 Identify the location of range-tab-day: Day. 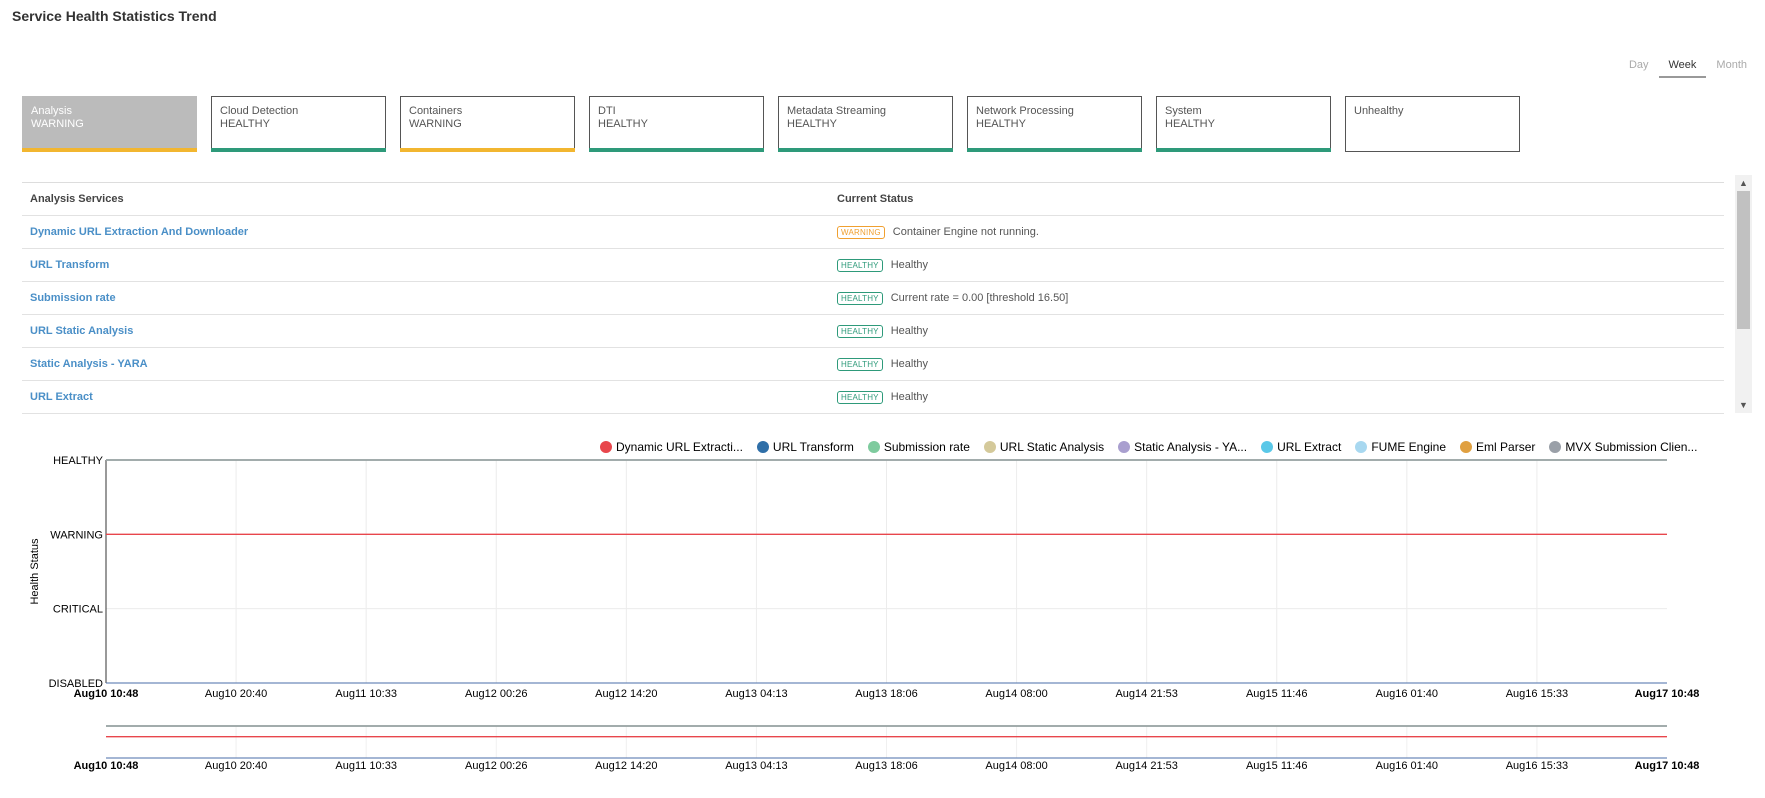
(1638, 65).